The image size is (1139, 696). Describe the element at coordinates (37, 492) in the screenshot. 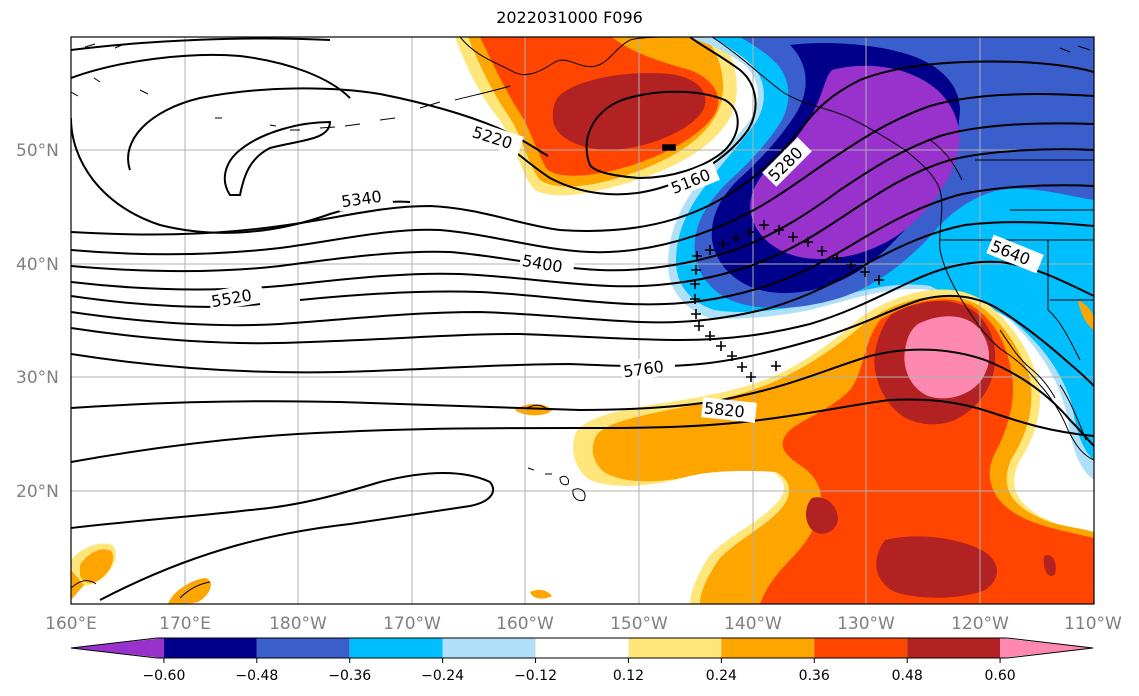

I see `lat-tick-label: 20°N` at that location.